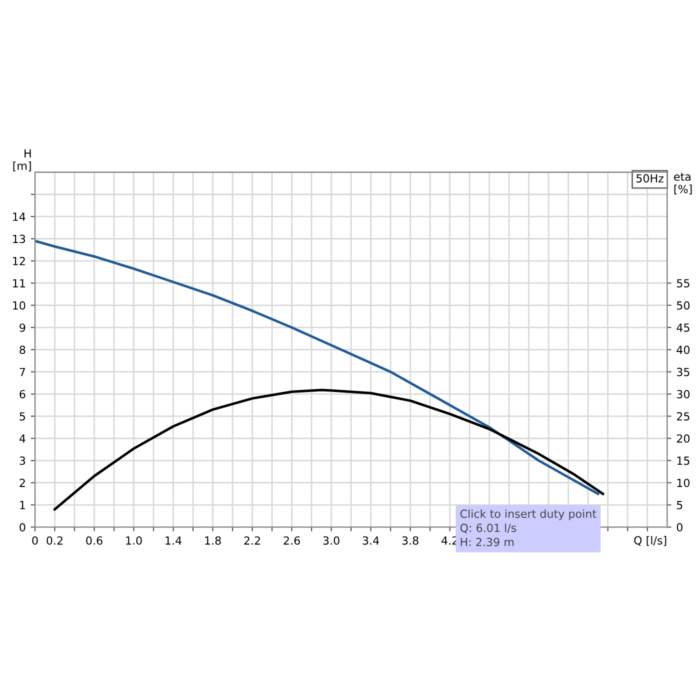 This screenshot has height=700, width=700. Describe the element at coordinates (19, 283) in the screenshot. I see `y-tick-label: 11` at that location.